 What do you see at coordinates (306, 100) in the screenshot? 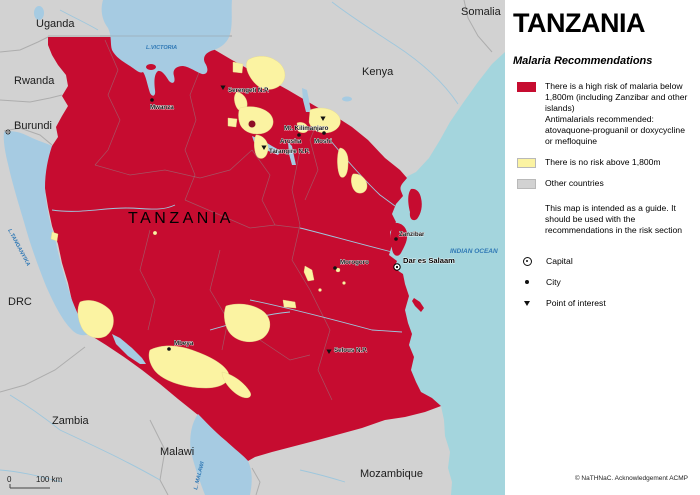
I see `lake-natron` at bounding box center [306, 100].